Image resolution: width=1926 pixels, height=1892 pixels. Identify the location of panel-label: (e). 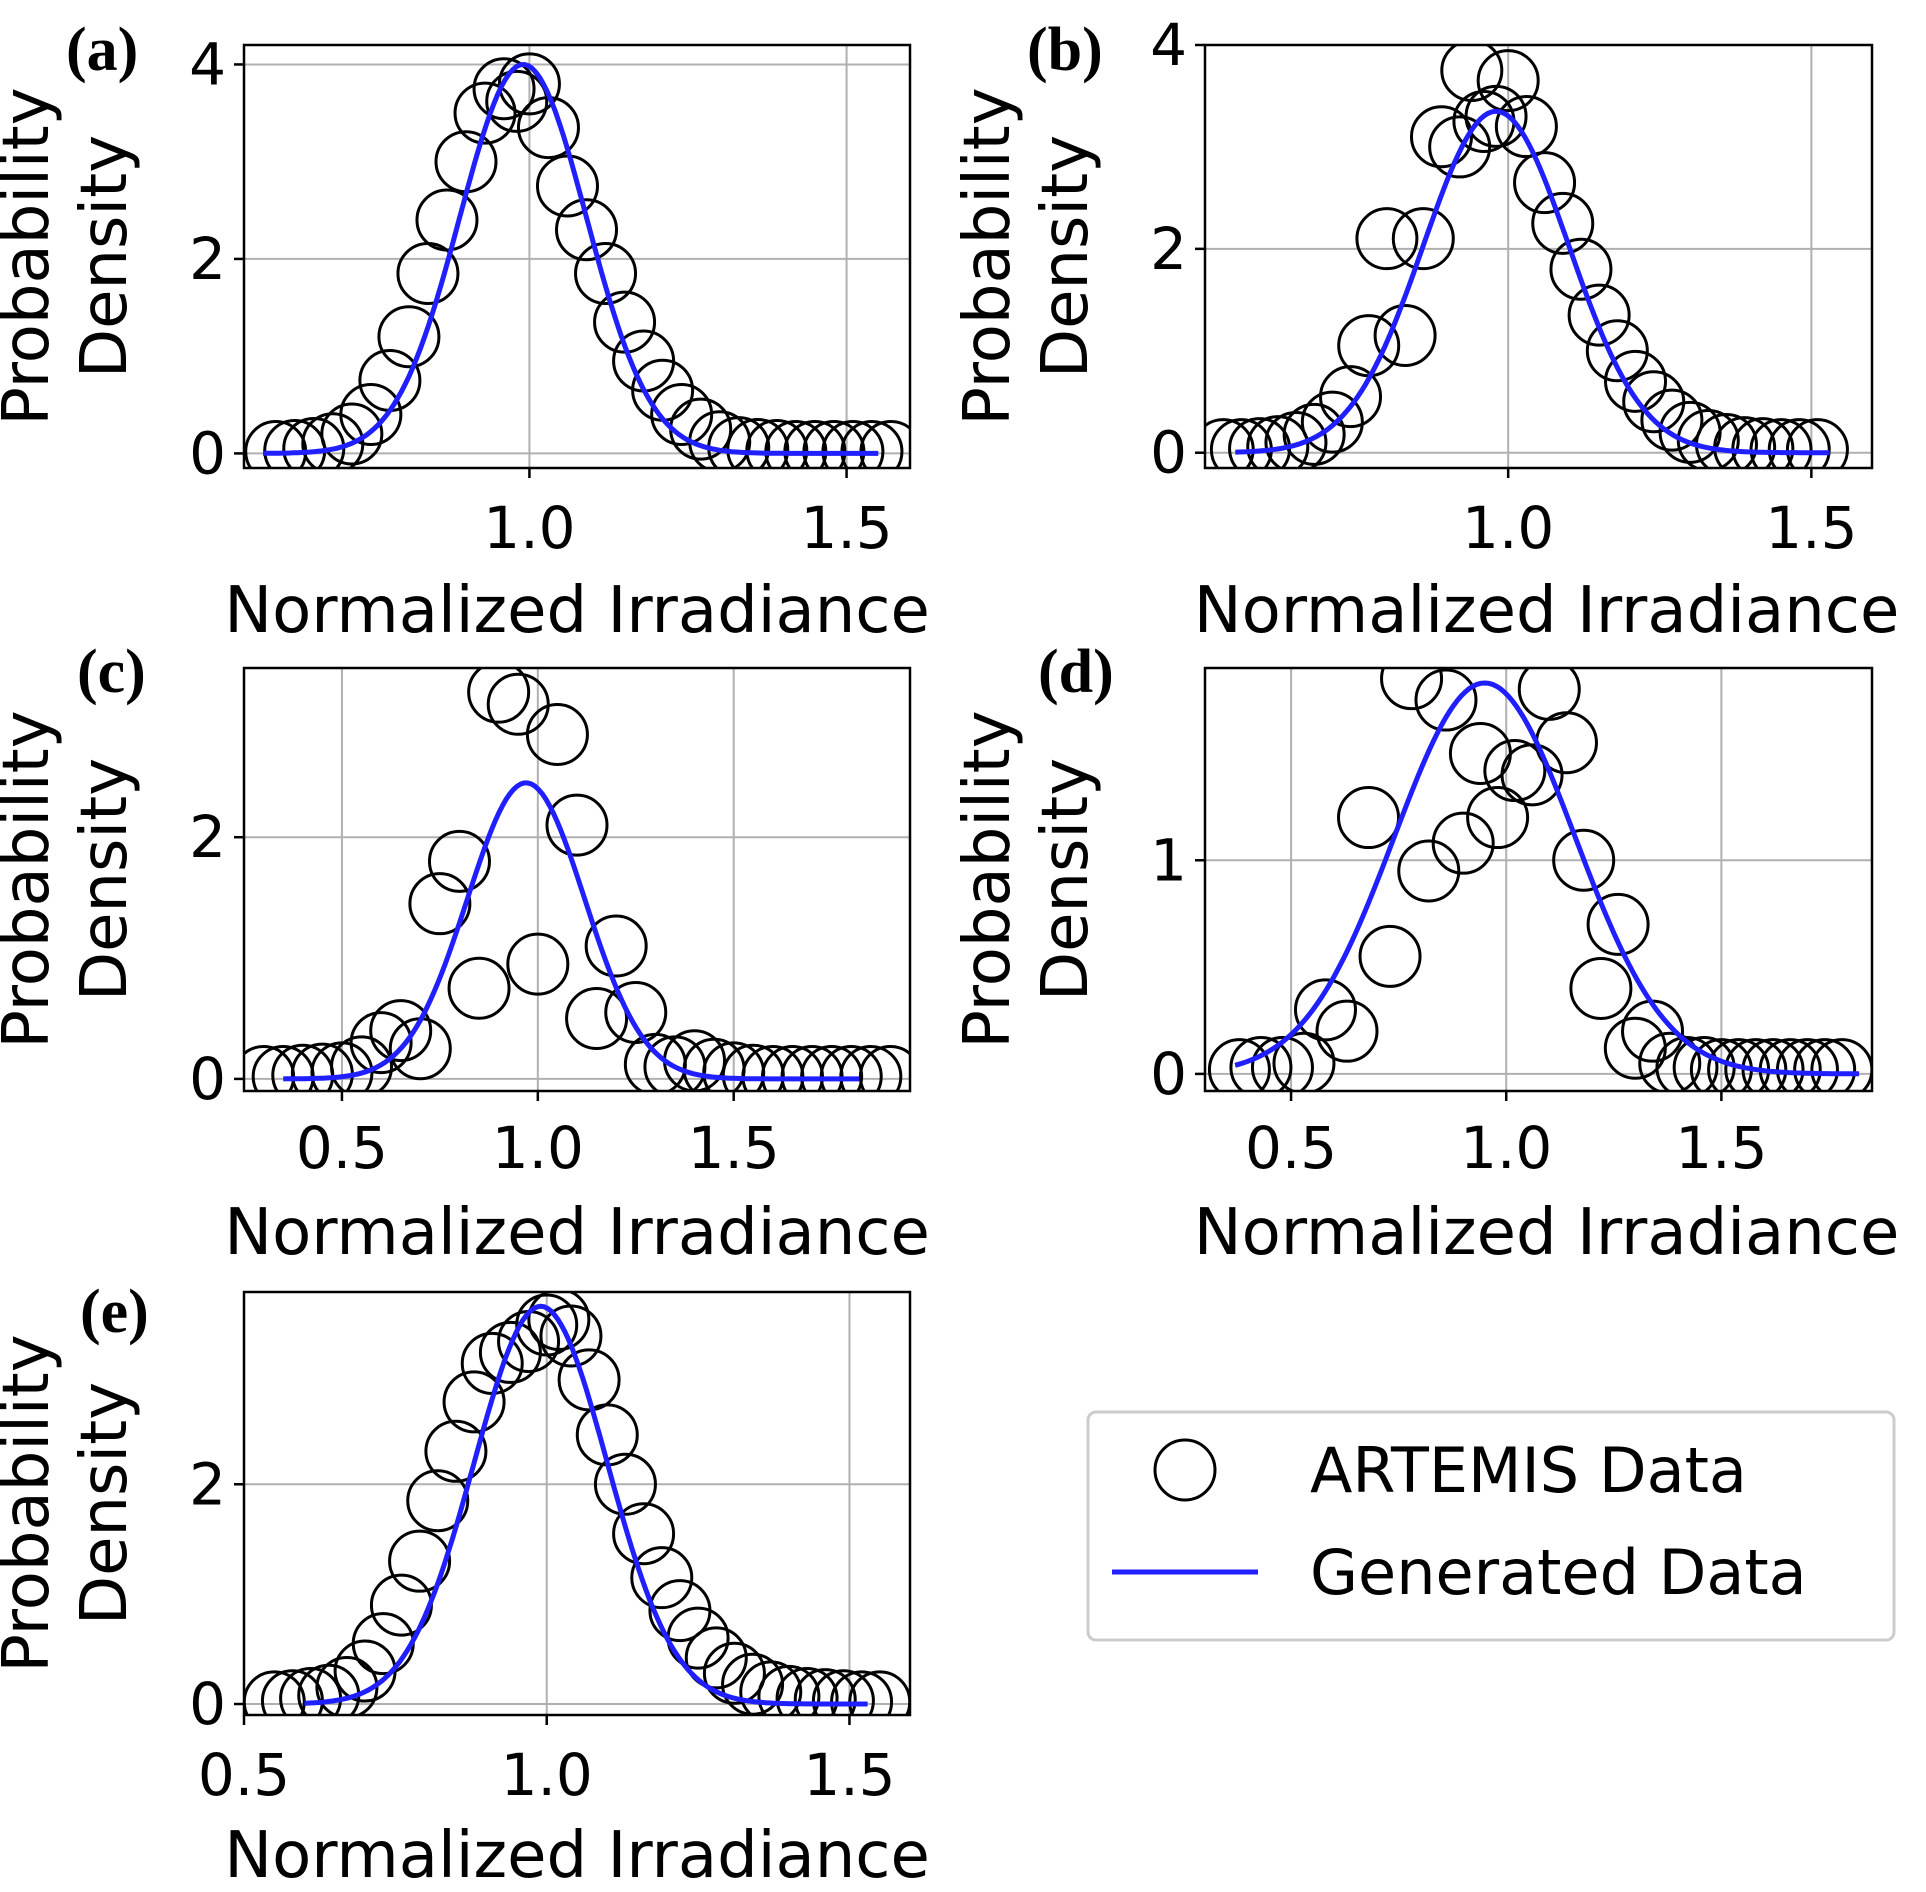
(114, 1312).